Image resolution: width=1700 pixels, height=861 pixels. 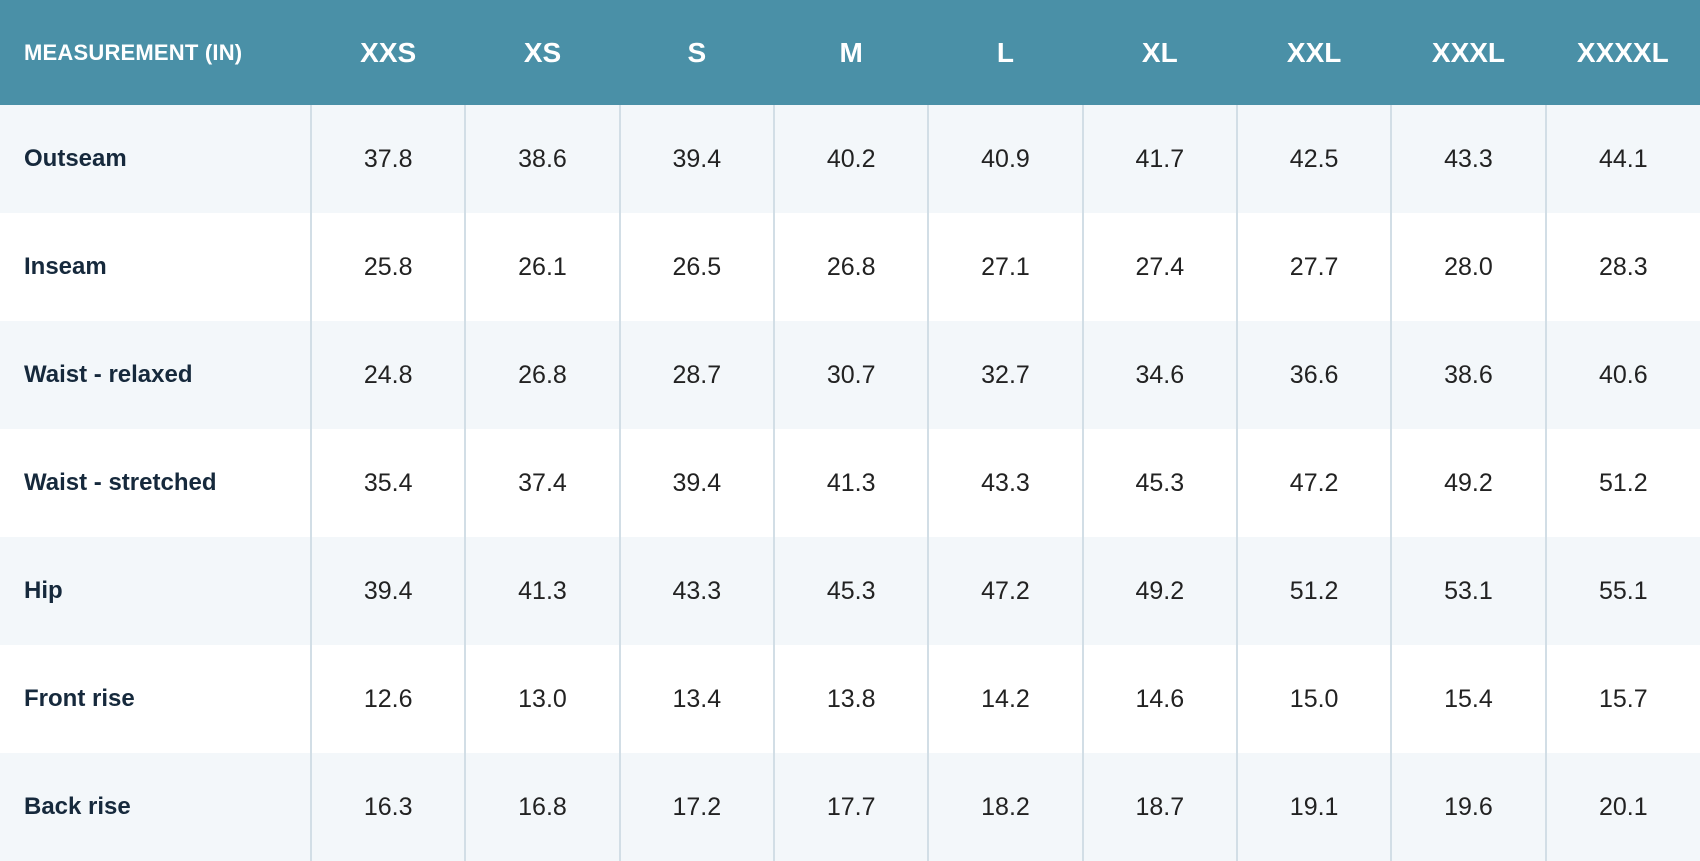 What do you see at coordinates (155, 375) in the screenshot?
I see `row-label: Waist - relaxed` at bounding box center [155, 375].